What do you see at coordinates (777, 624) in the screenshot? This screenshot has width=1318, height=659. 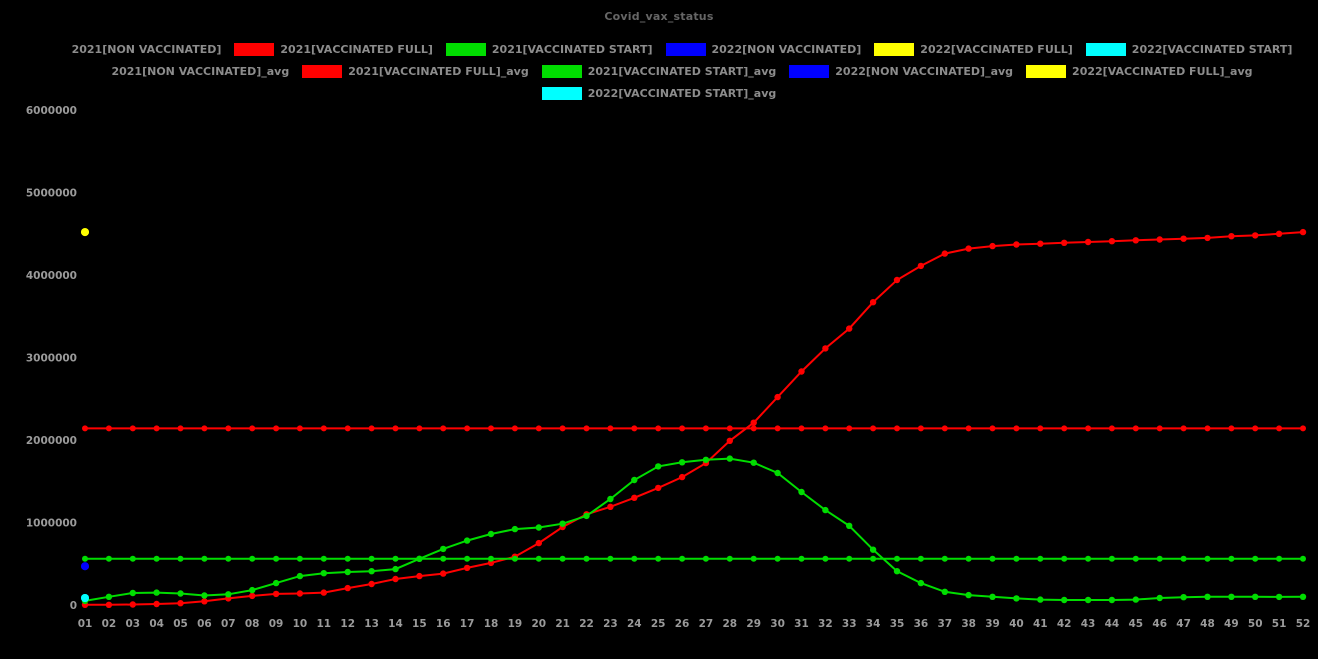 I see `x-tick-label: 30` at bounding box center [777, 624].